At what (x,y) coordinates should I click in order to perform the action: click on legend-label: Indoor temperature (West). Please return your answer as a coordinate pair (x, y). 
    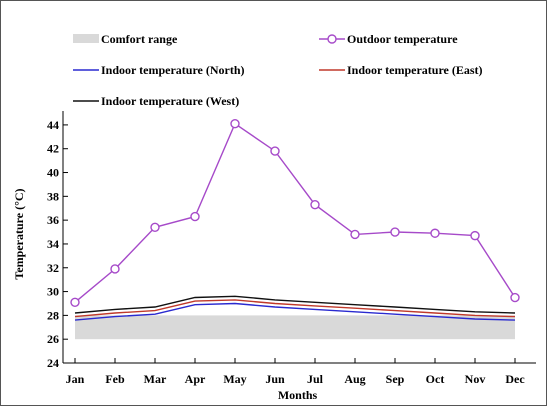
    Looking at the image, I should click on (170, 101).